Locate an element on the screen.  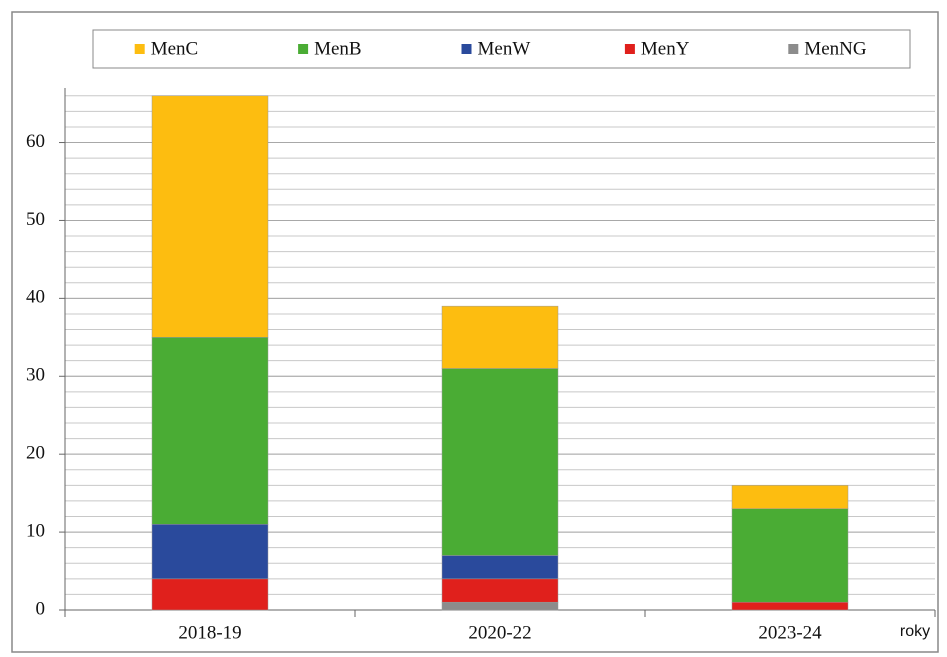
x-axis-label: roky is located at coordinates (915, 631).